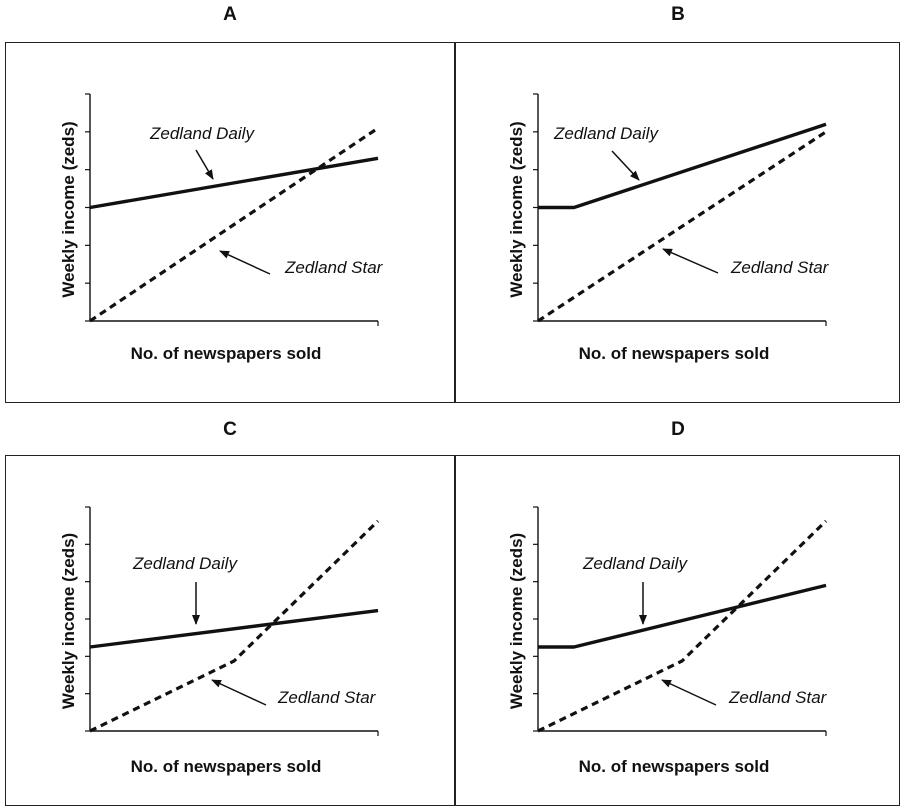 This screenshot has height=806, width=900. What do you see at coordinates (239, 692) in the screenshot?
I see `annotation-arrow-star-c` at bounding box center [239, 692].